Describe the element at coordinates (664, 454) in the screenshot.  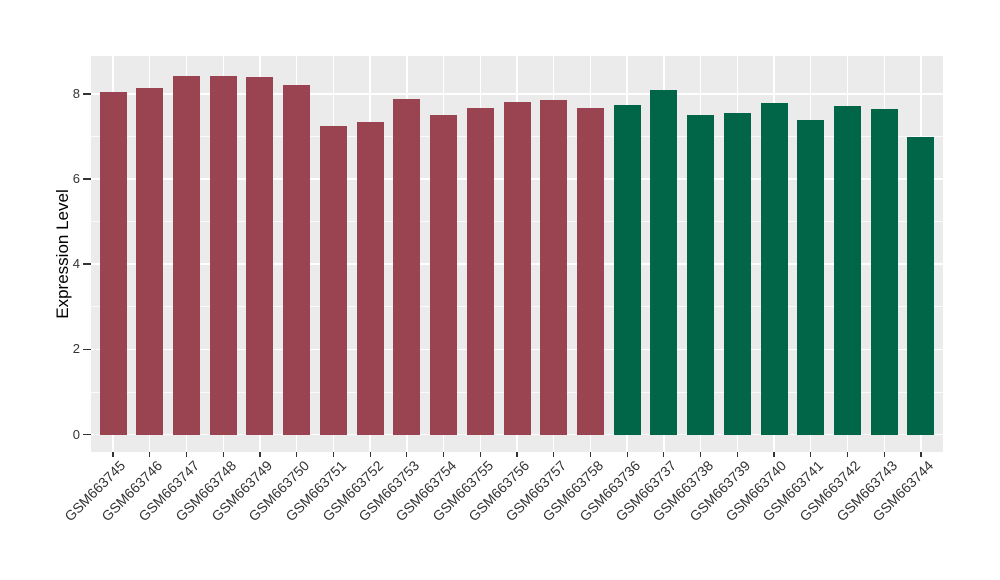
I see `x-tick-GSM663737` at that location.